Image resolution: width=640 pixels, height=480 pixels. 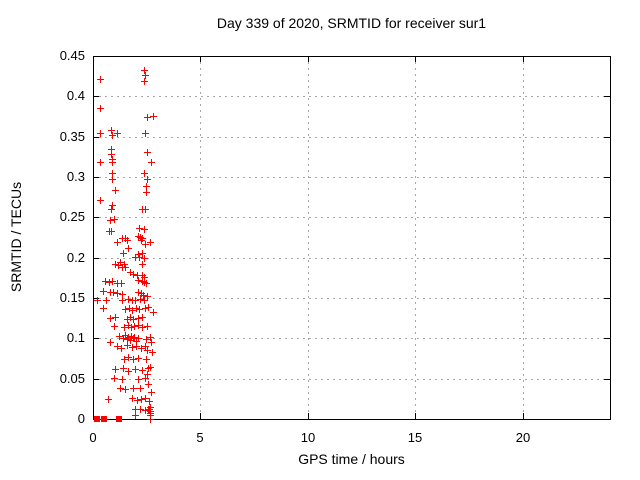 I want to click on y-tick-label: 0.35, so click(x=72, y=136).